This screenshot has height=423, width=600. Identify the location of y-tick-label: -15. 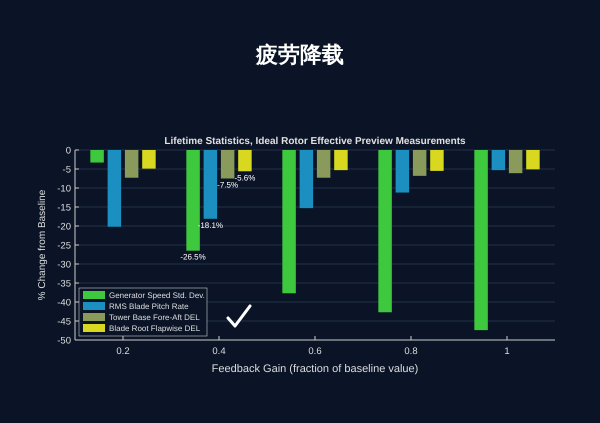
(64, 208).